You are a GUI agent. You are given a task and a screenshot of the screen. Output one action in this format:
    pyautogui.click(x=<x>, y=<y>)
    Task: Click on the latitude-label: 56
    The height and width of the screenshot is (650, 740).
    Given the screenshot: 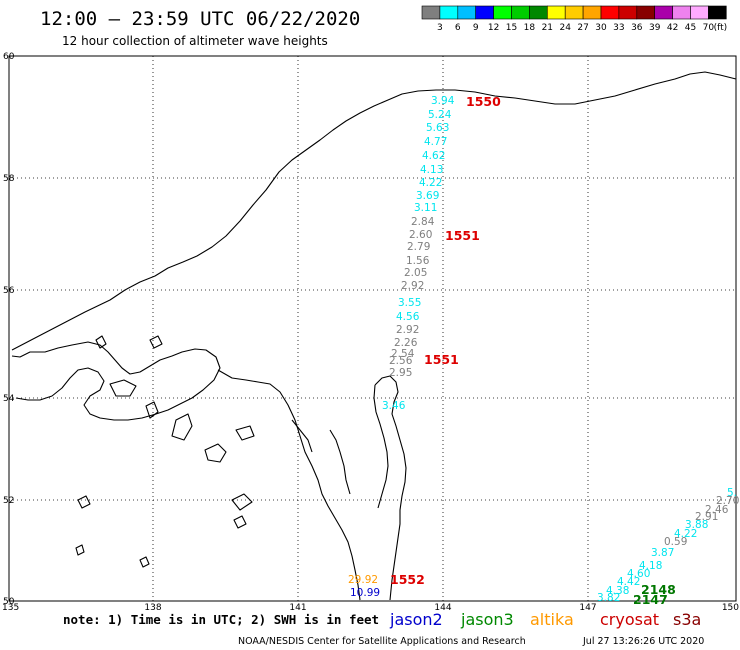 What is the action you would take?
    pyautogui.click(x=9, y=291)
    